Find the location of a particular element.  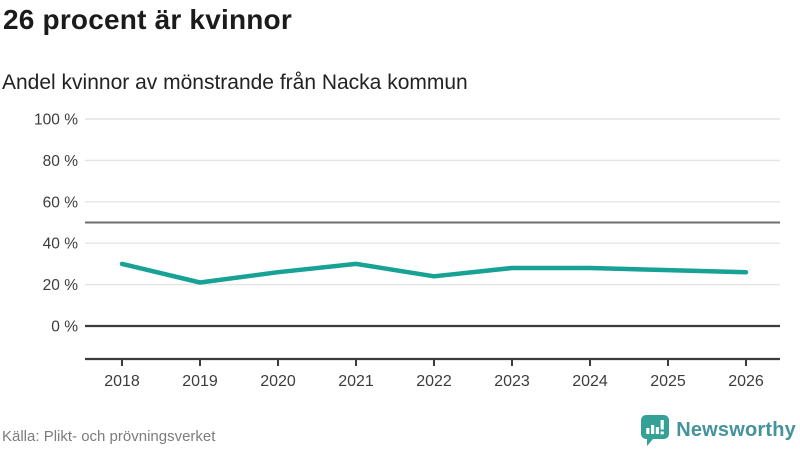

y-tick-label: 80 % is located at coordinates (61, 161).